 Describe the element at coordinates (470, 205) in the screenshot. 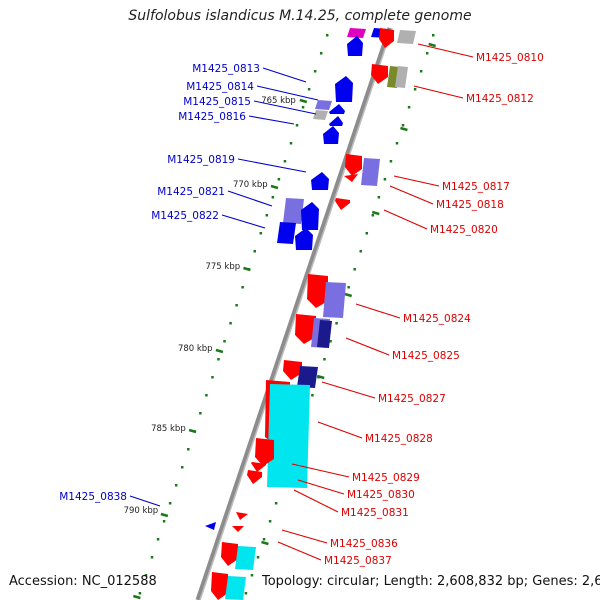

I see `reverse-gene-label: M1425_0818` at that location.